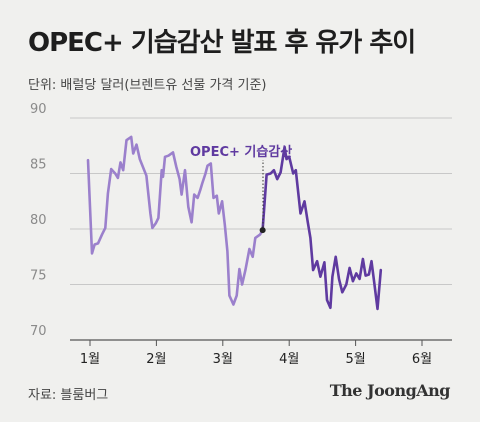 Image resolution: width=480 pixels, height=422 pixels. What do you see at coordinates (38, 109) in the screenshot?
I see `y-tick-label: 90` at bounding box center [38, 109].